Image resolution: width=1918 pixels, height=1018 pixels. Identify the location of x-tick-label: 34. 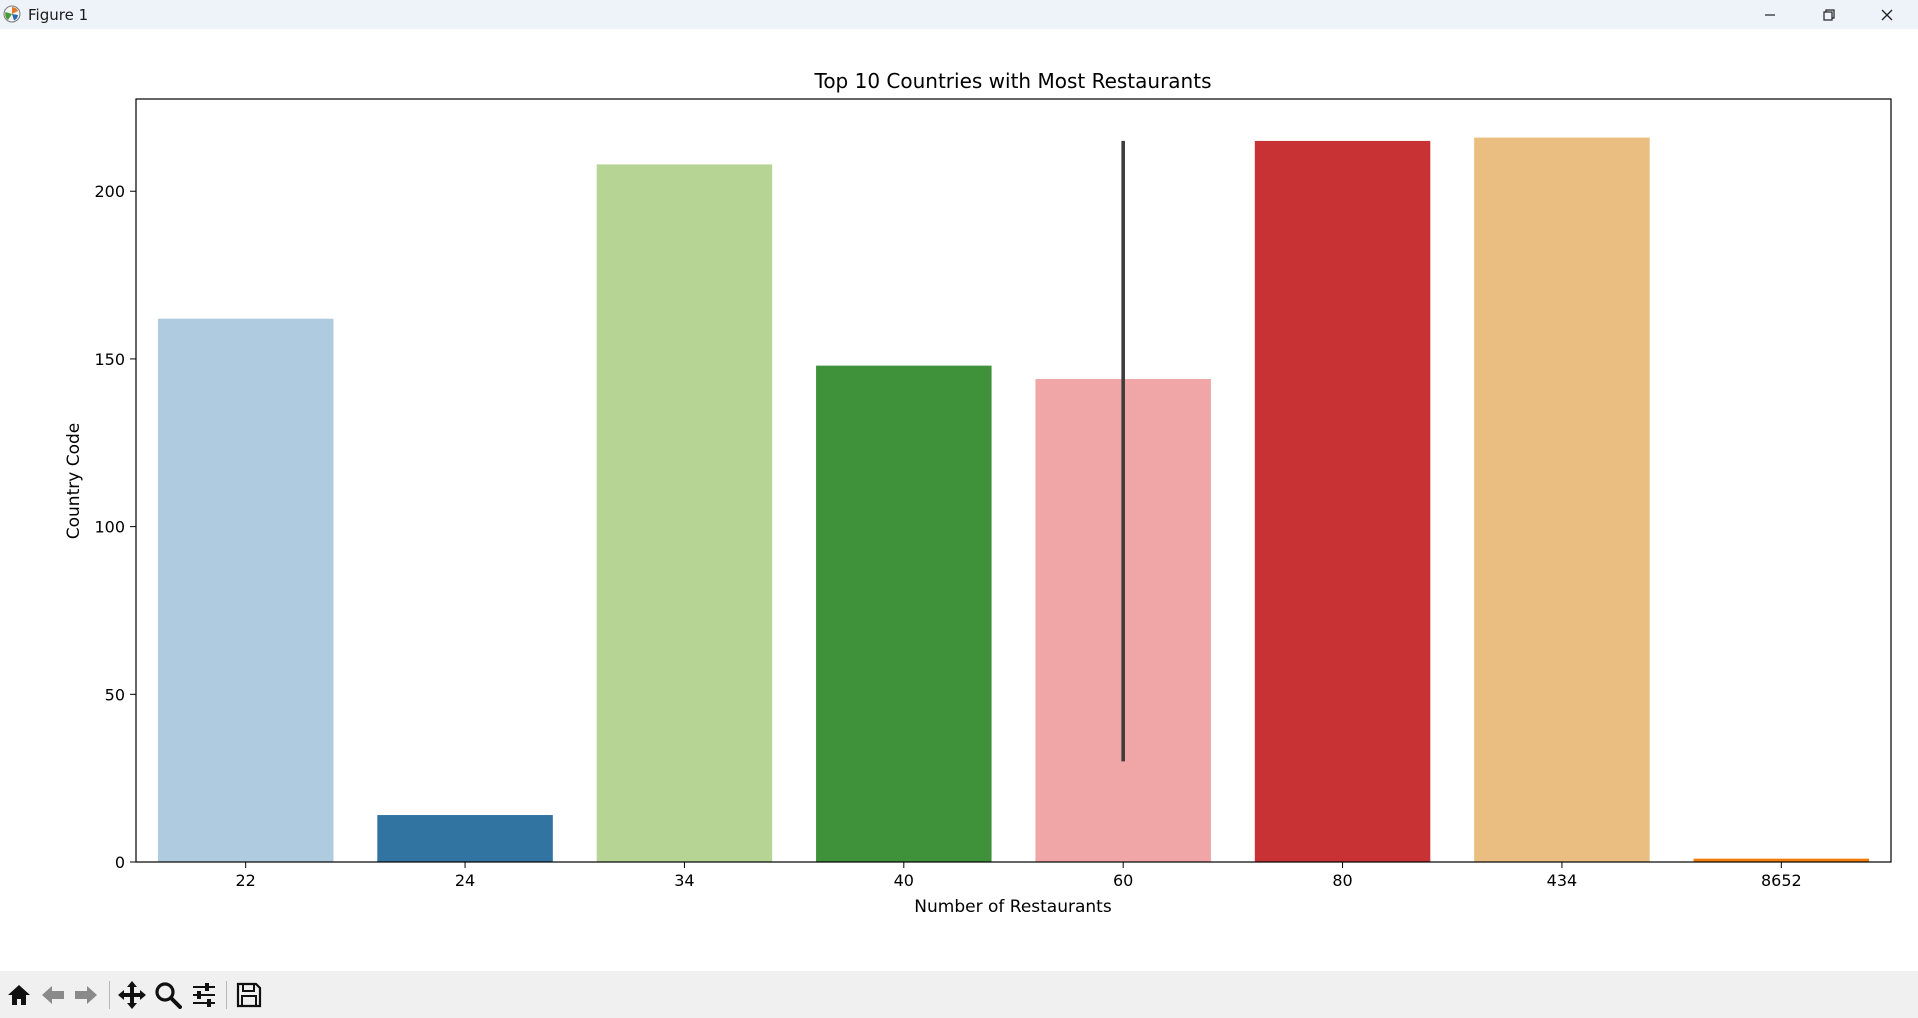
(684, 880).